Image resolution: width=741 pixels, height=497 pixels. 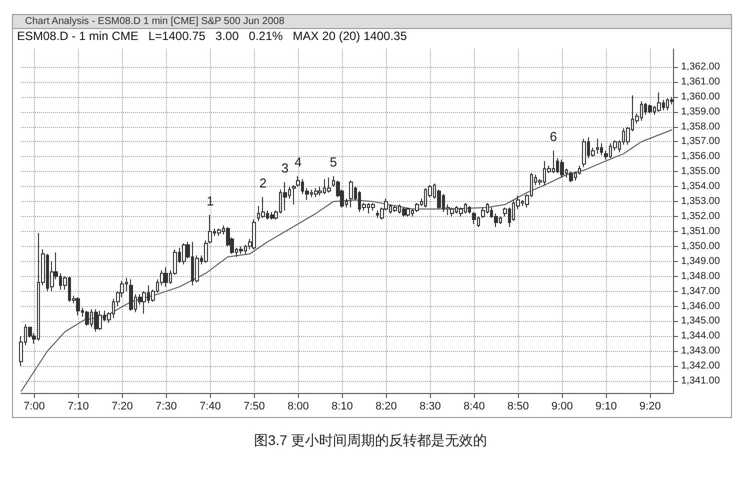 I want to click on y-tick-label: 1,361.00, so click(x=700, y=82).